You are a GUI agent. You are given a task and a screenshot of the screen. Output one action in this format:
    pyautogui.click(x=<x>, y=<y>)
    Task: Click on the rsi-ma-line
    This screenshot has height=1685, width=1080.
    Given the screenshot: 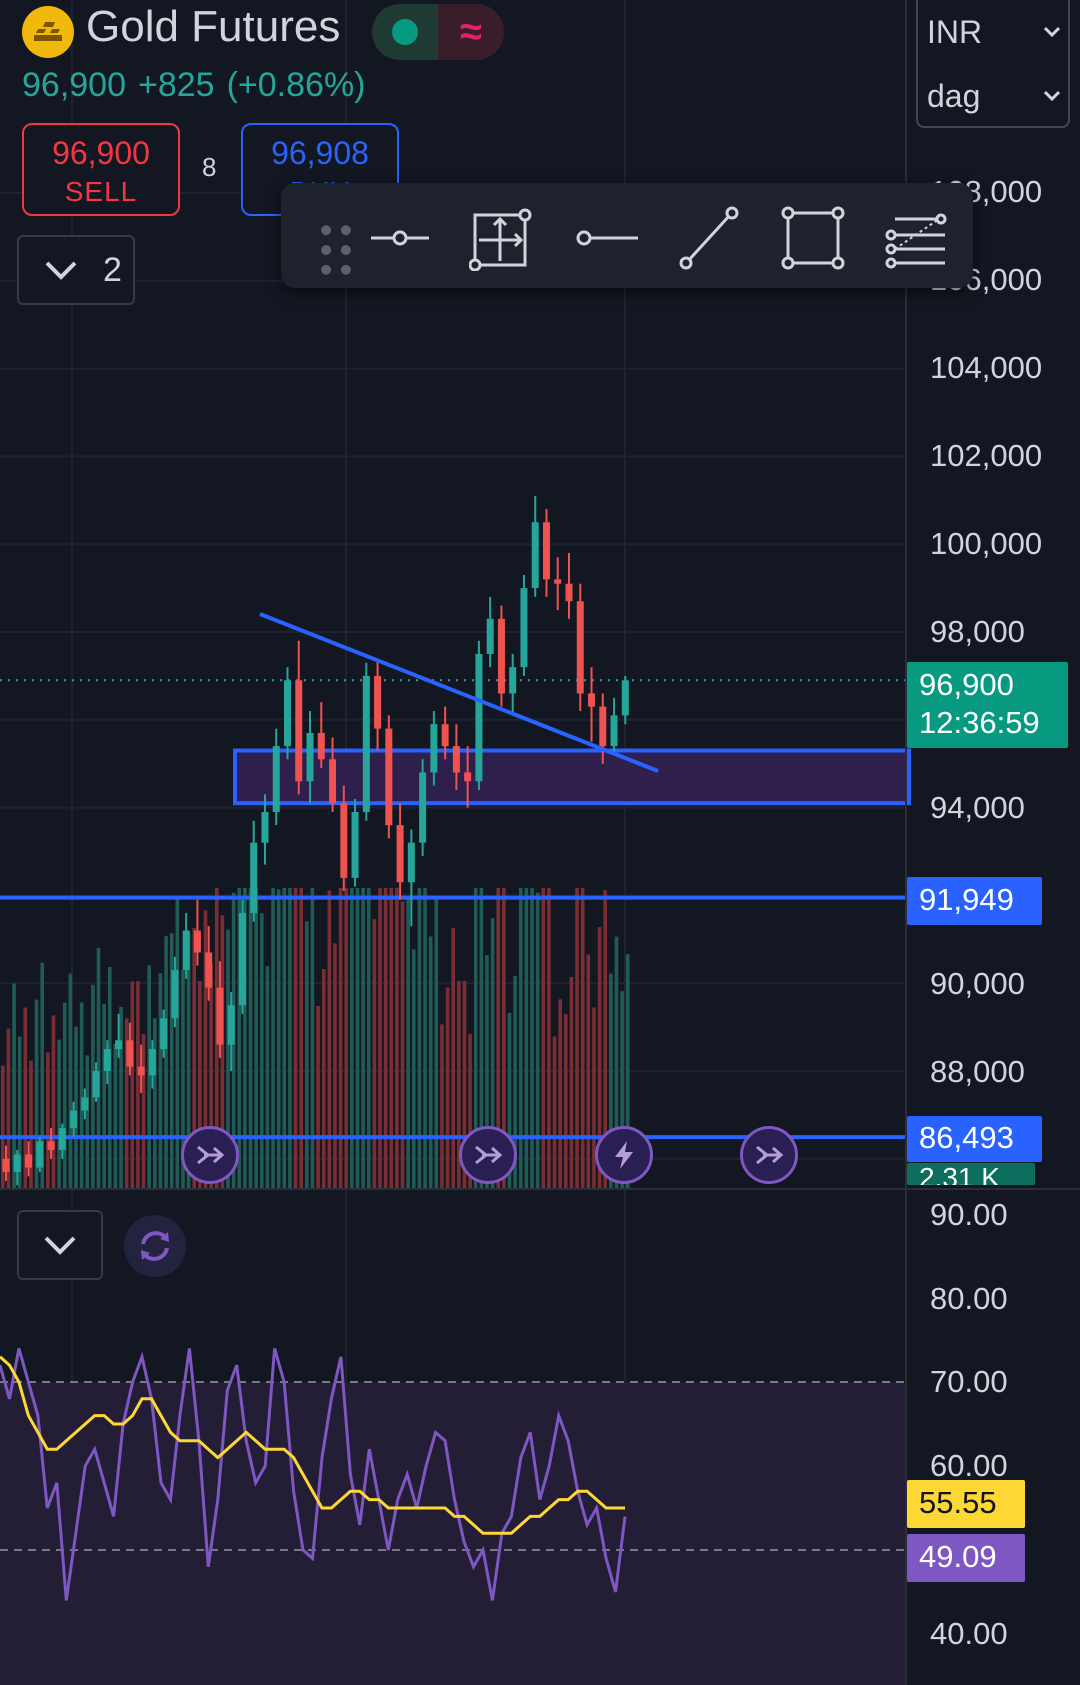 What is the action you would take?
    pyautogui.click(x=312, y=1445)
    